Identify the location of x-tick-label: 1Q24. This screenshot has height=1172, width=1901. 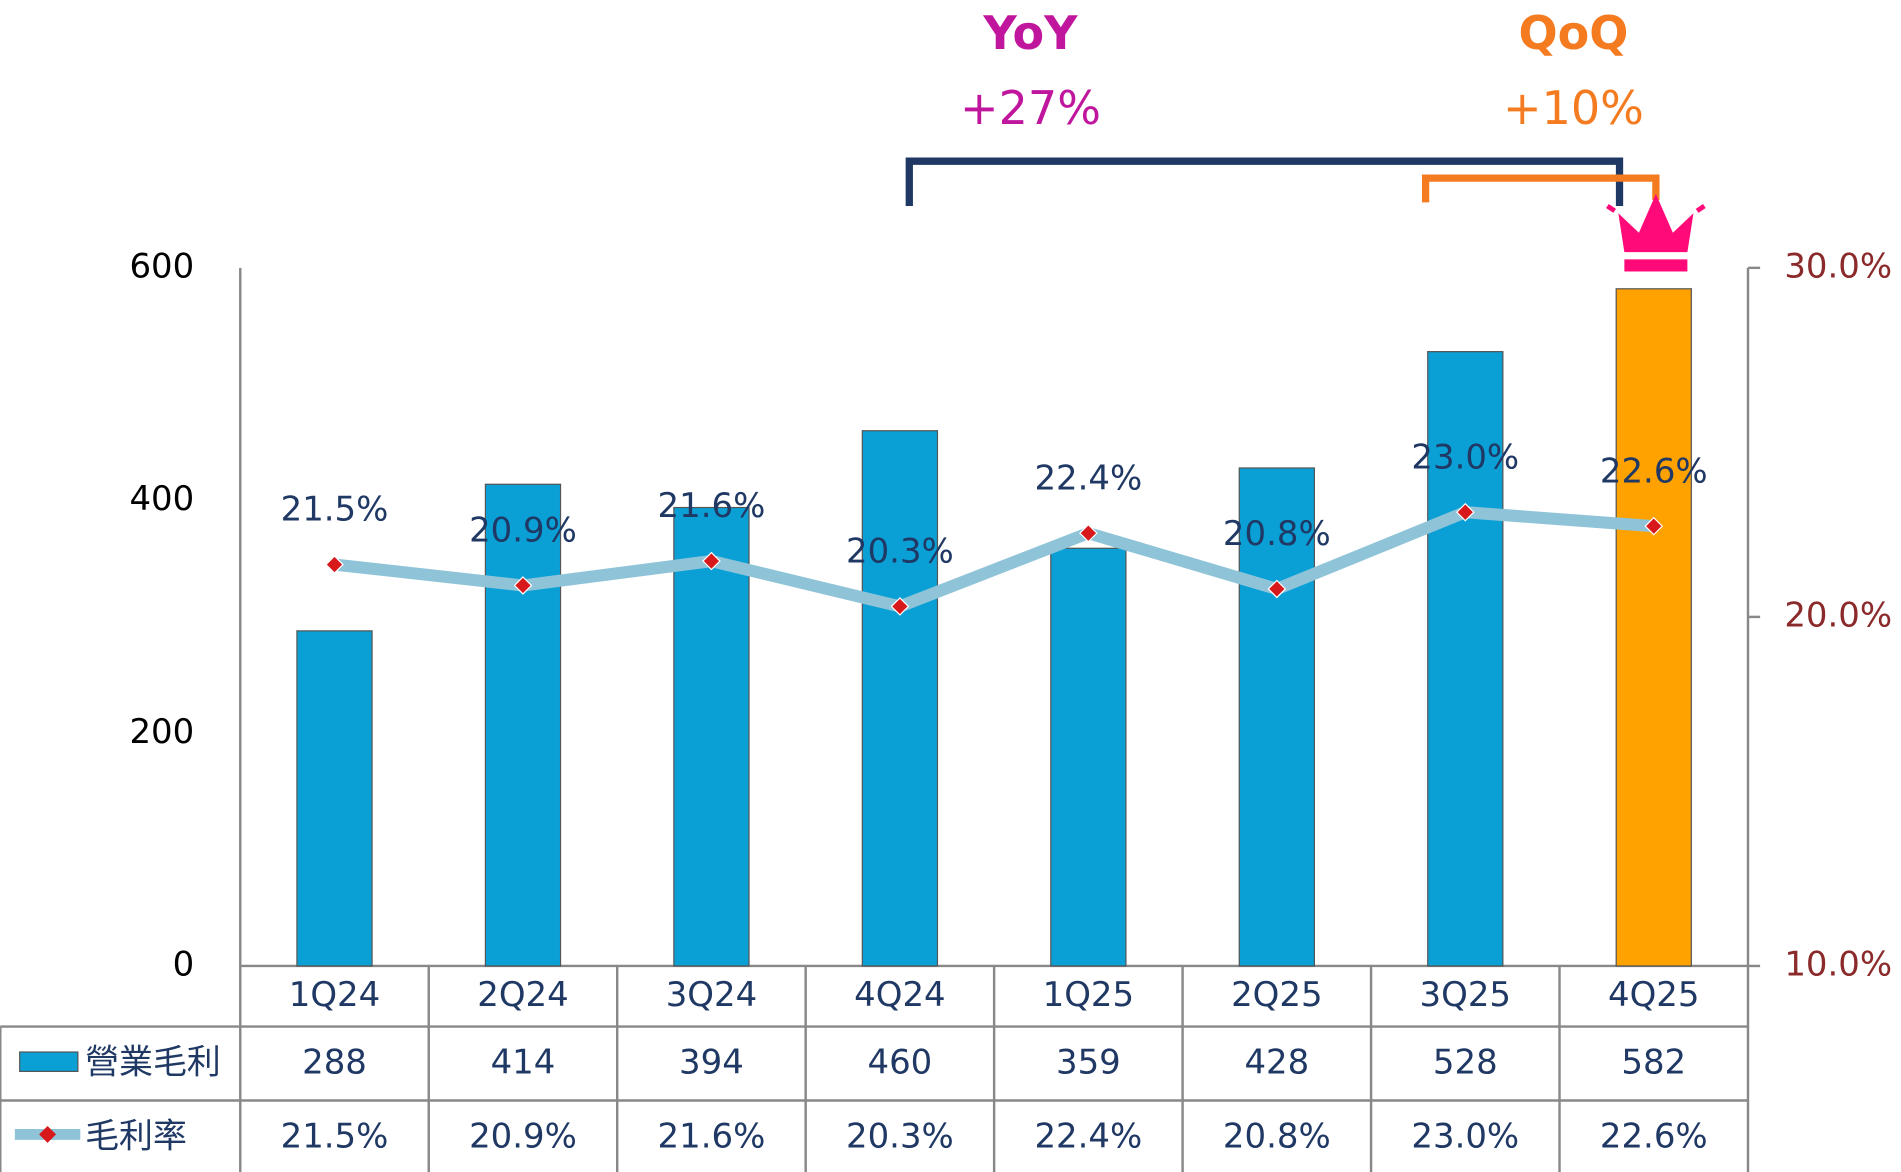
(334, 995).